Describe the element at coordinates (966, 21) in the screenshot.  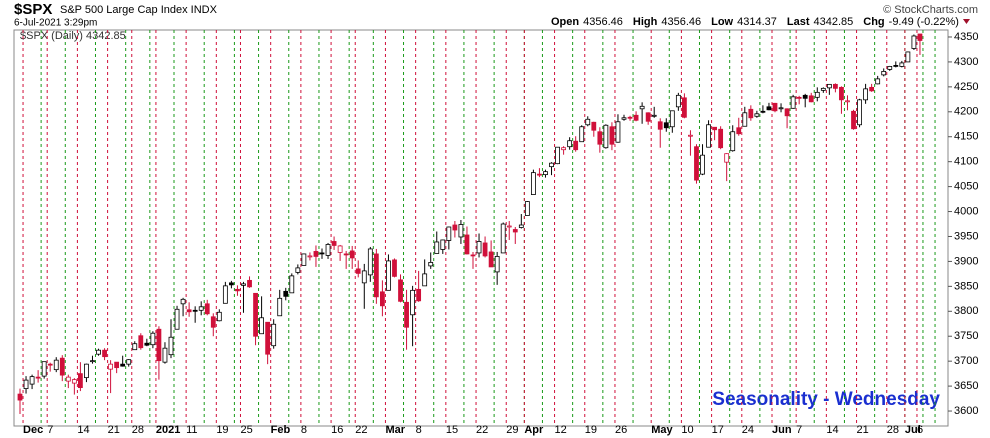
I see `change-arrow` at that location.